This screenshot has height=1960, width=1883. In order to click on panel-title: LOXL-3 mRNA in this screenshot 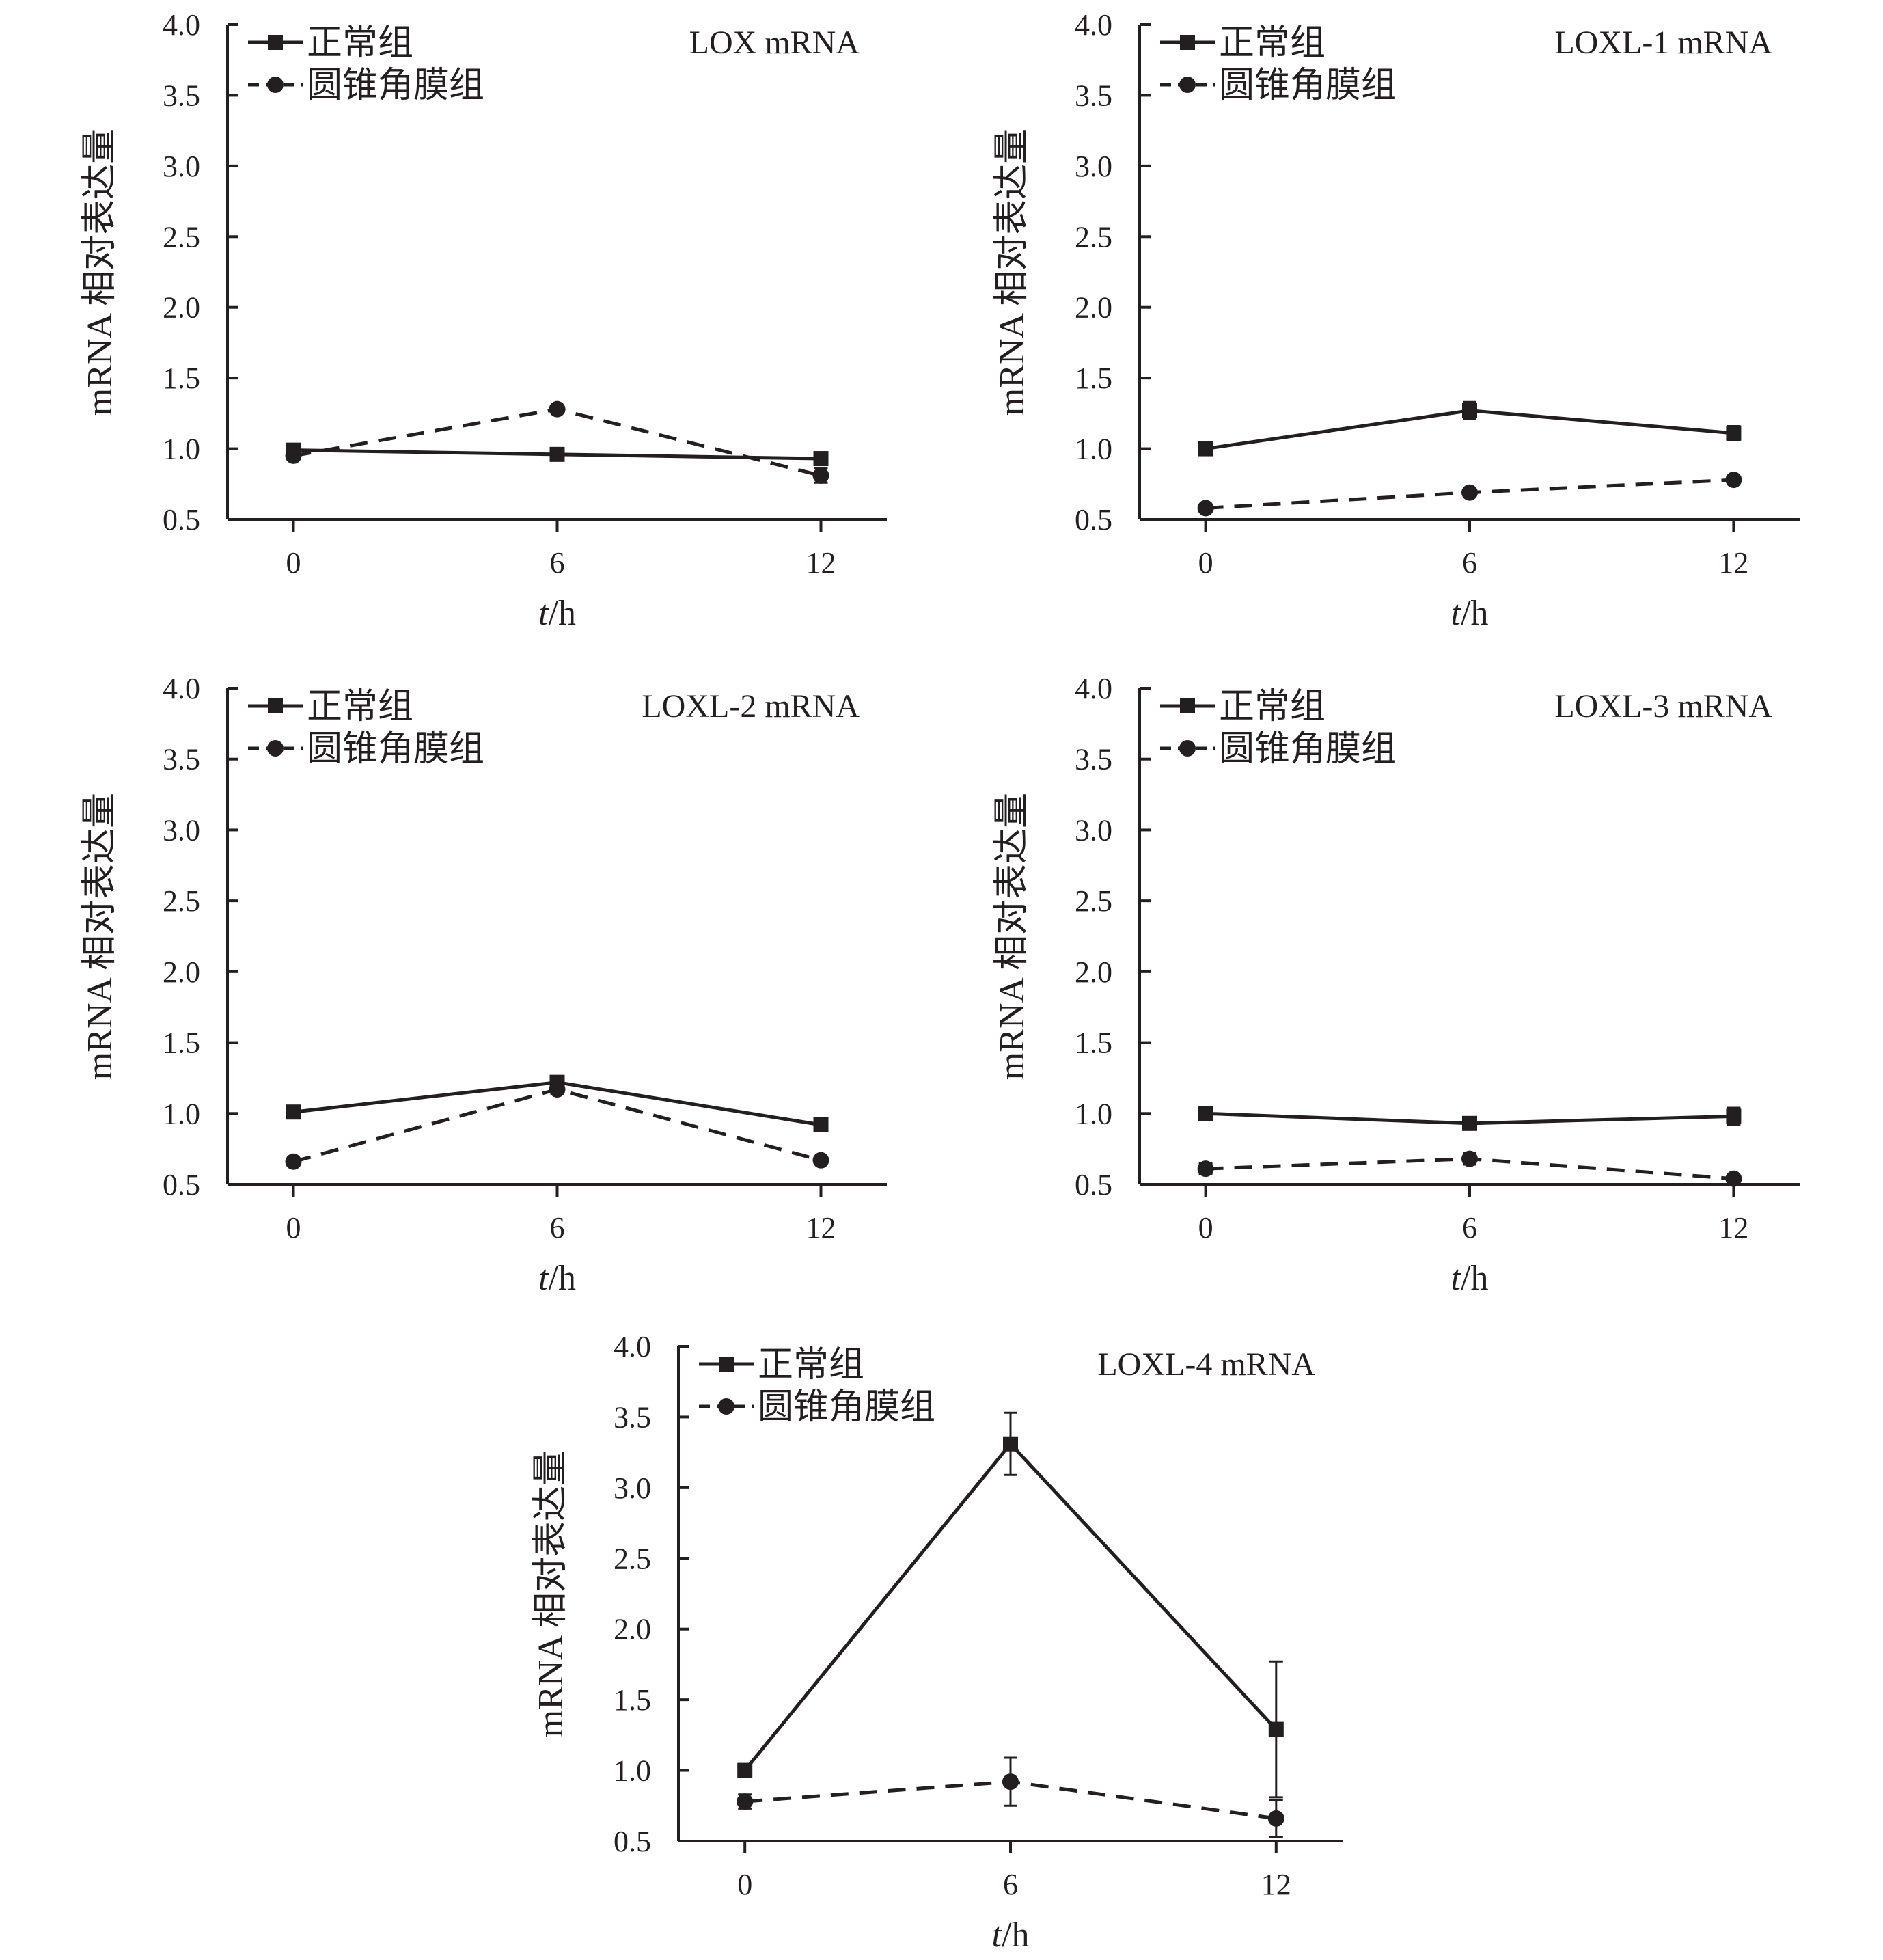, I will do `click(1663, 706)`.